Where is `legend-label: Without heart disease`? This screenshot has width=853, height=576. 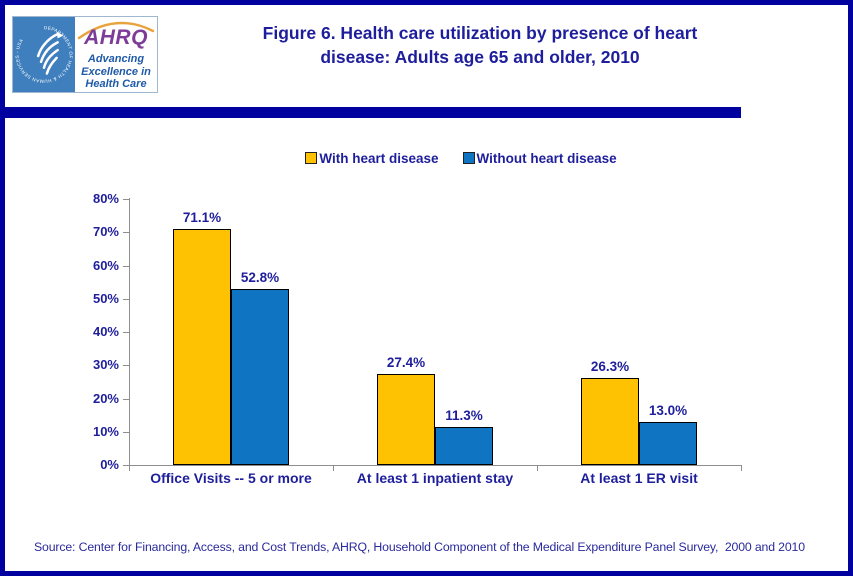 legend-label: Without heart disease is located at coordinates (546, 158).